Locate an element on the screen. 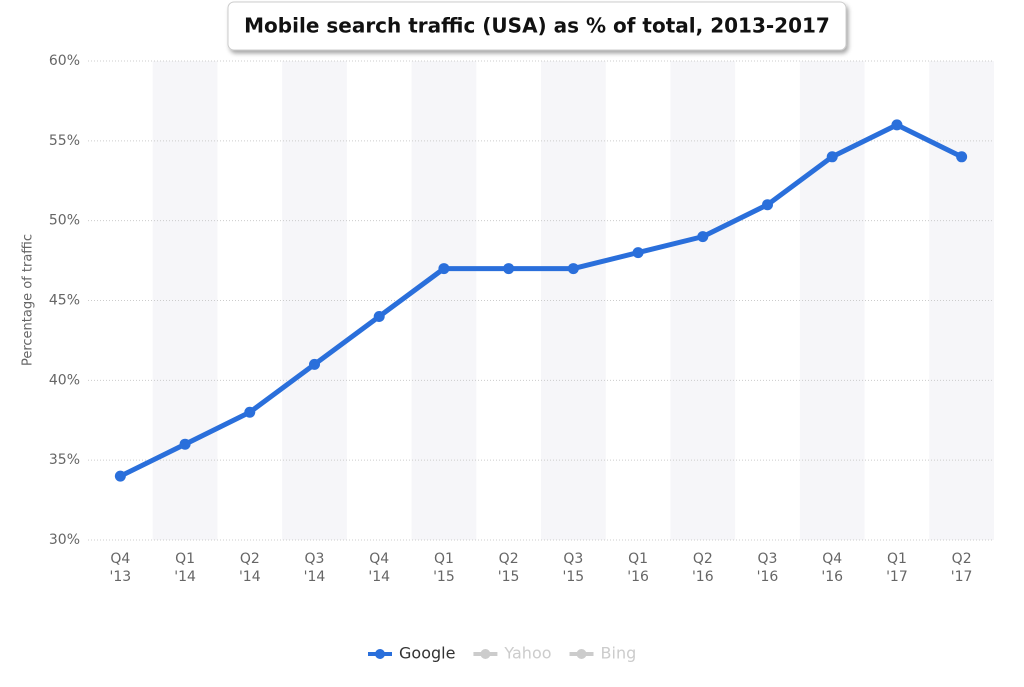 This screenshot has height=687, width=1024. y-tick-label: 30% is located at coordinates (64, 540).